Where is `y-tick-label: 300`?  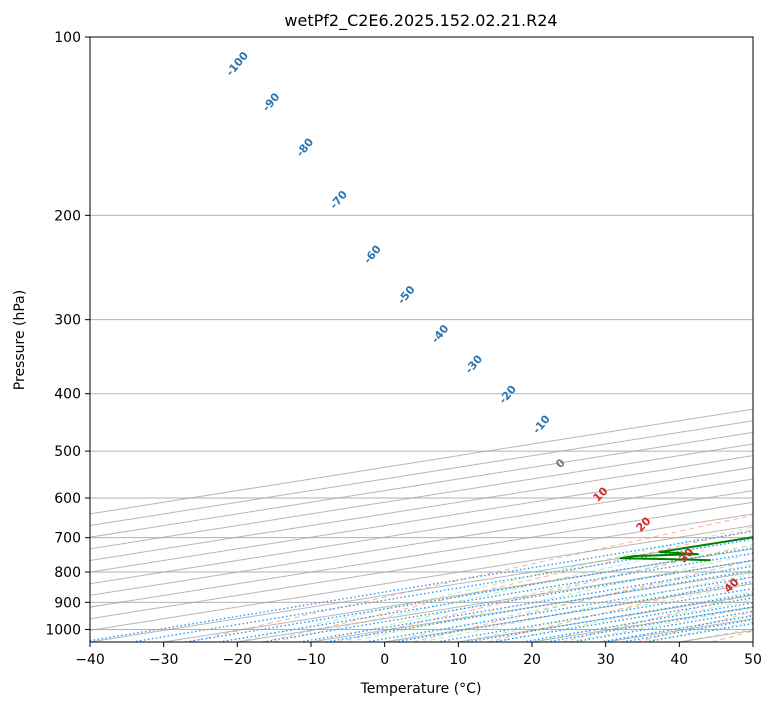
y-tick-label: 300 is located at coordinates (67, 321).